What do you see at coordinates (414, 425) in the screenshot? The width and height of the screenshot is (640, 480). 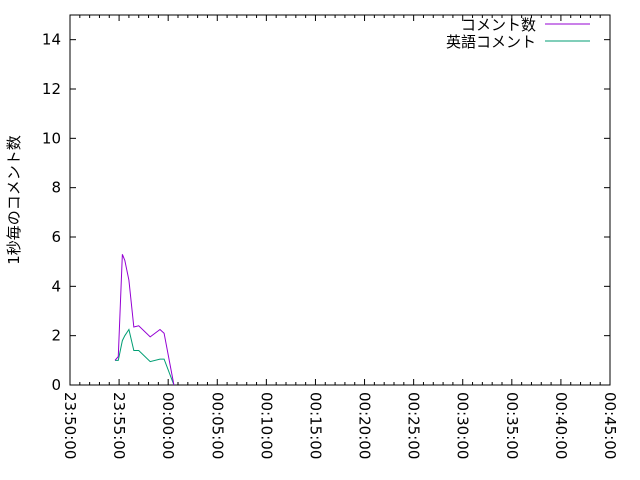 I see `x-tick-label: 00:25:00` at bounding box center [414, 425].